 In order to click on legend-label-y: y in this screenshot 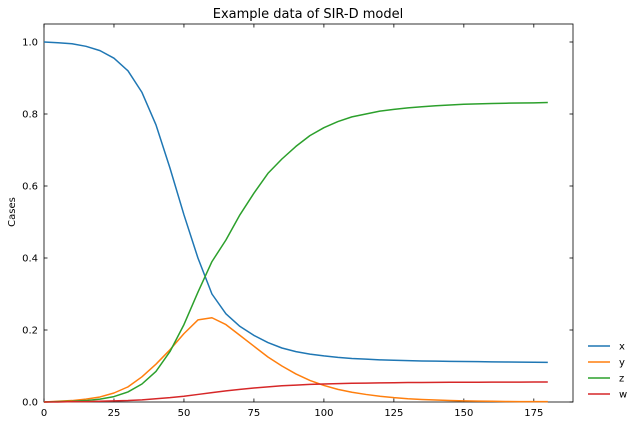, I will do `click(622, 363)`.